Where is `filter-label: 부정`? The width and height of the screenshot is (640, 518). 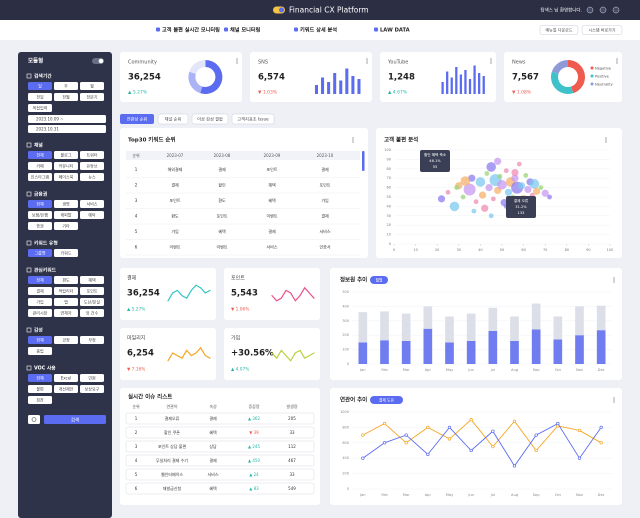
filter-label: 부정 is located at coordinates (92, 339).